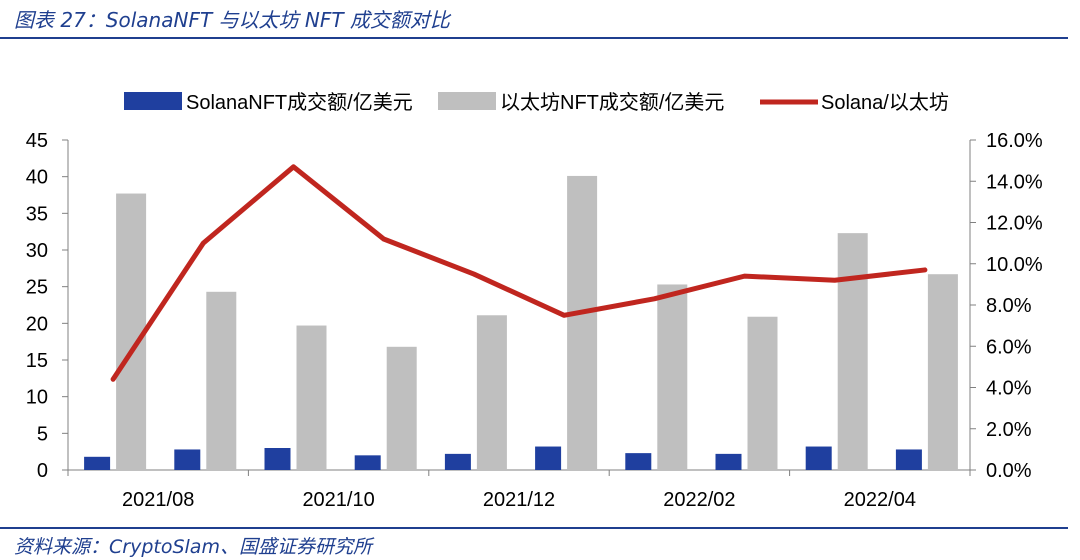 The image size is (1080, 560). What do you see at coordinates (153, 101) in the screenshot?
I see `legend-swatch-solana` at bounding box center [153, 101].